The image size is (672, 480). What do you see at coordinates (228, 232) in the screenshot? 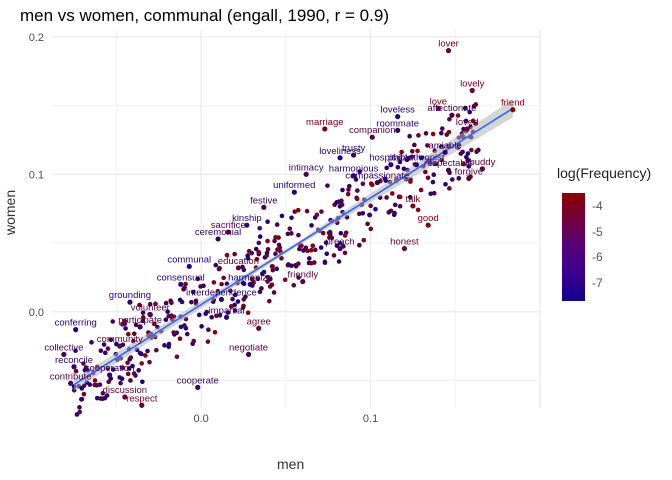
I see `point-sacrifice` at bounding box center [228, 232].